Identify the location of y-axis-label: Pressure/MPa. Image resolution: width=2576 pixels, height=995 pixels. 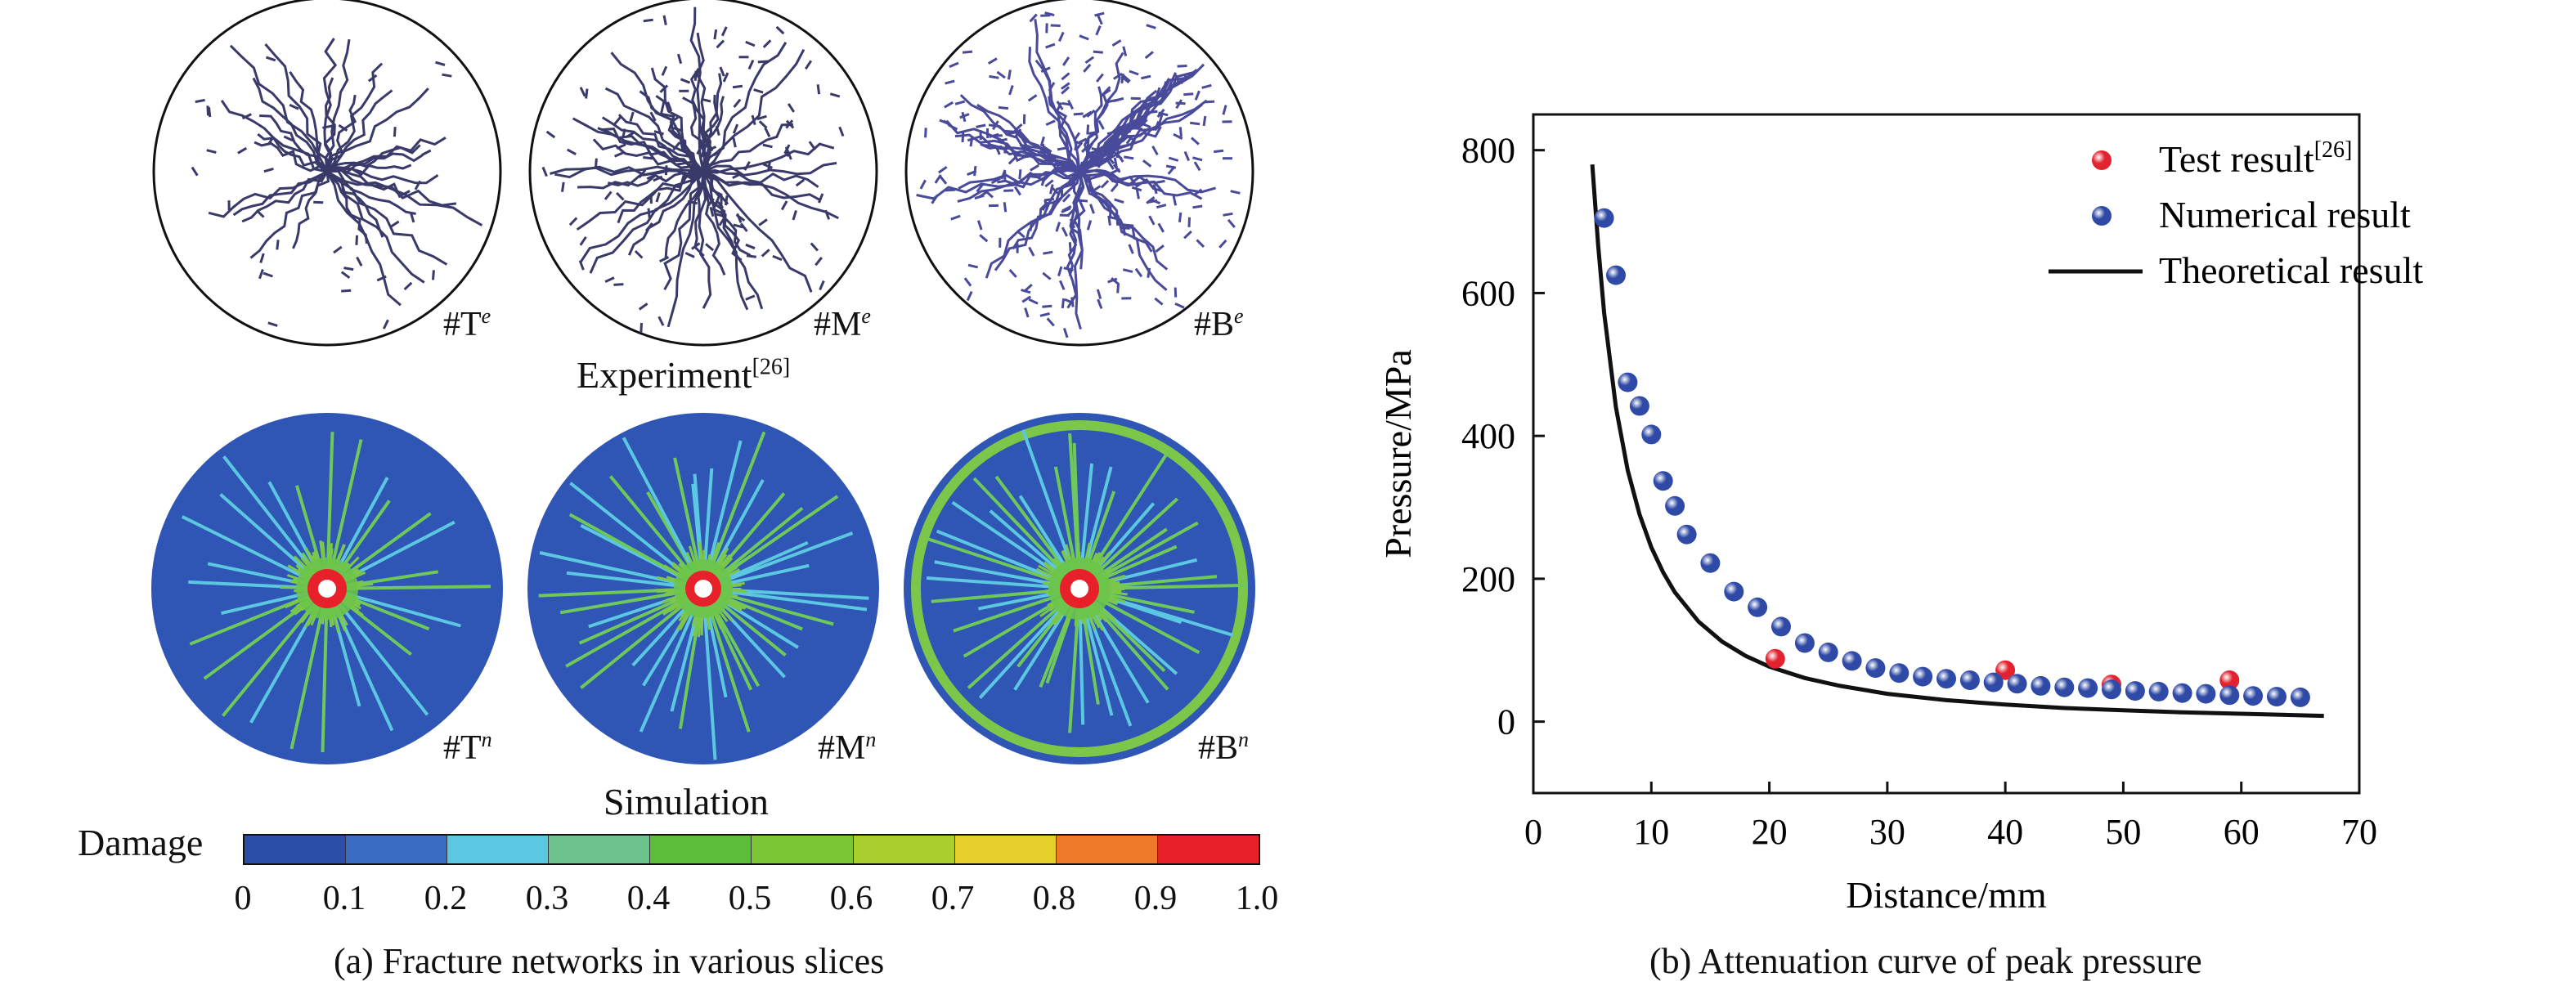
(1398, 453).